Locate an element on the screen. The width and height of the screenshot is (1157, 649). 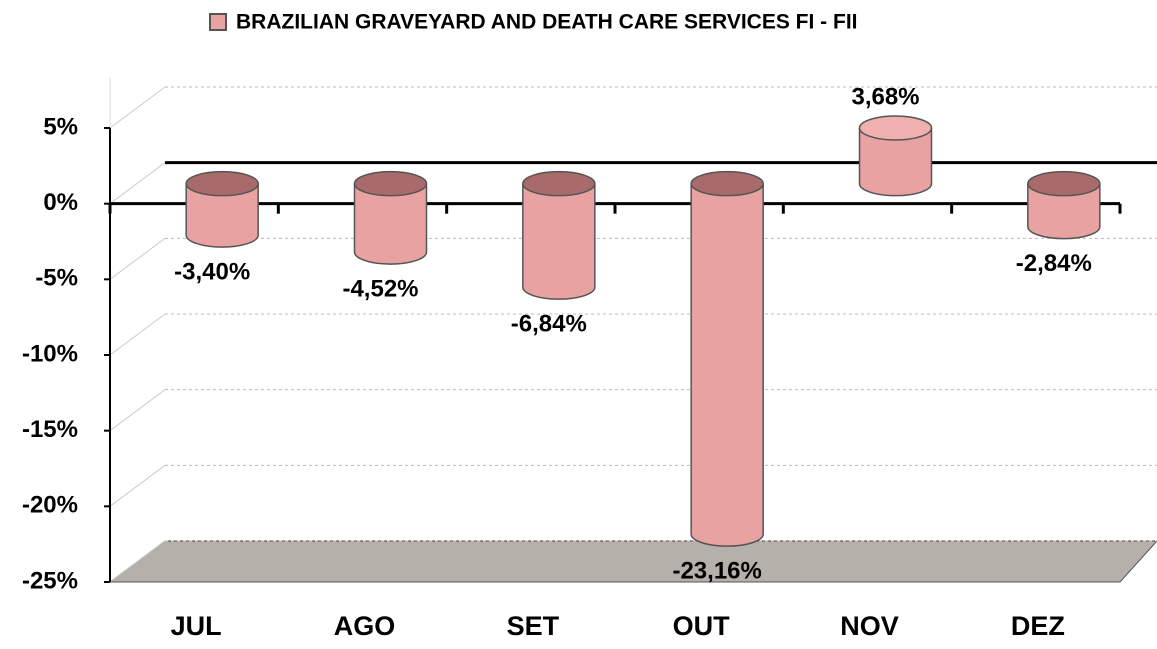
x-tick-label: NOV is located at coordinates (869, 626).